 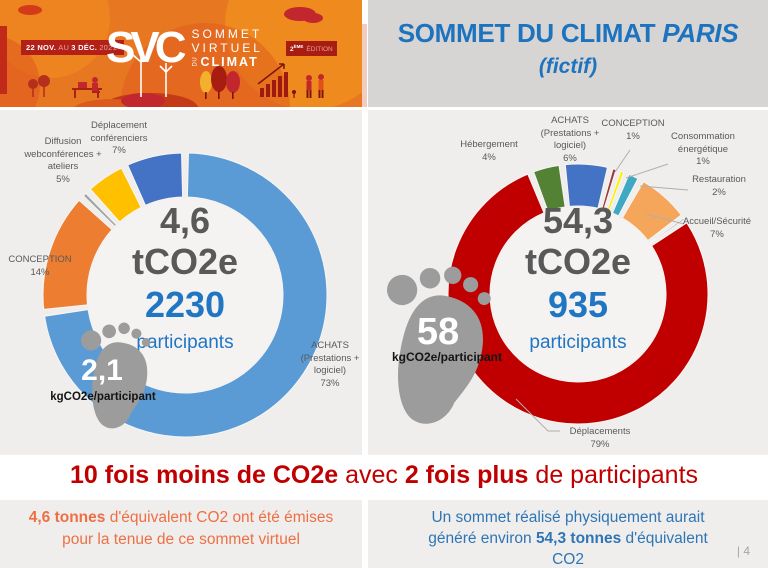 I want to click on headline-bold-2: 2 fois plus, so click(x=466, y=474).